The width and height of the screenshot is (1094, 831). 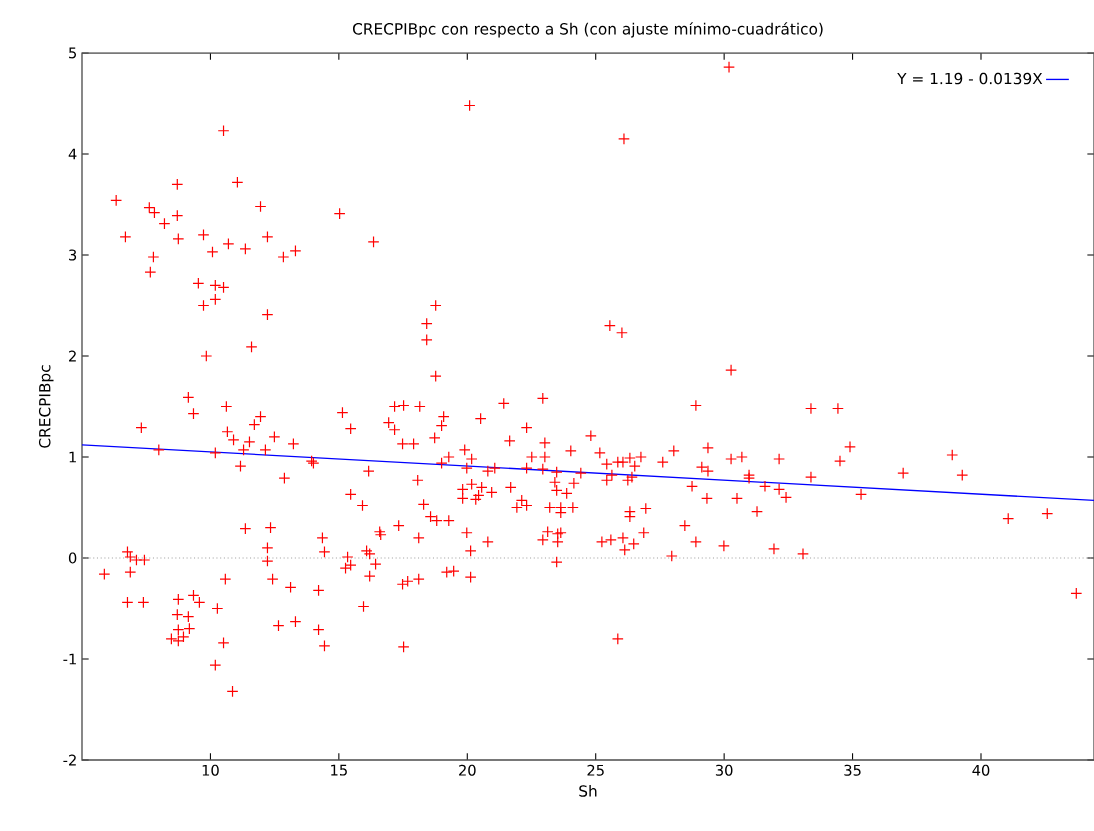 I want to click on x-tick-label: 35, so click(x=852, y=770).